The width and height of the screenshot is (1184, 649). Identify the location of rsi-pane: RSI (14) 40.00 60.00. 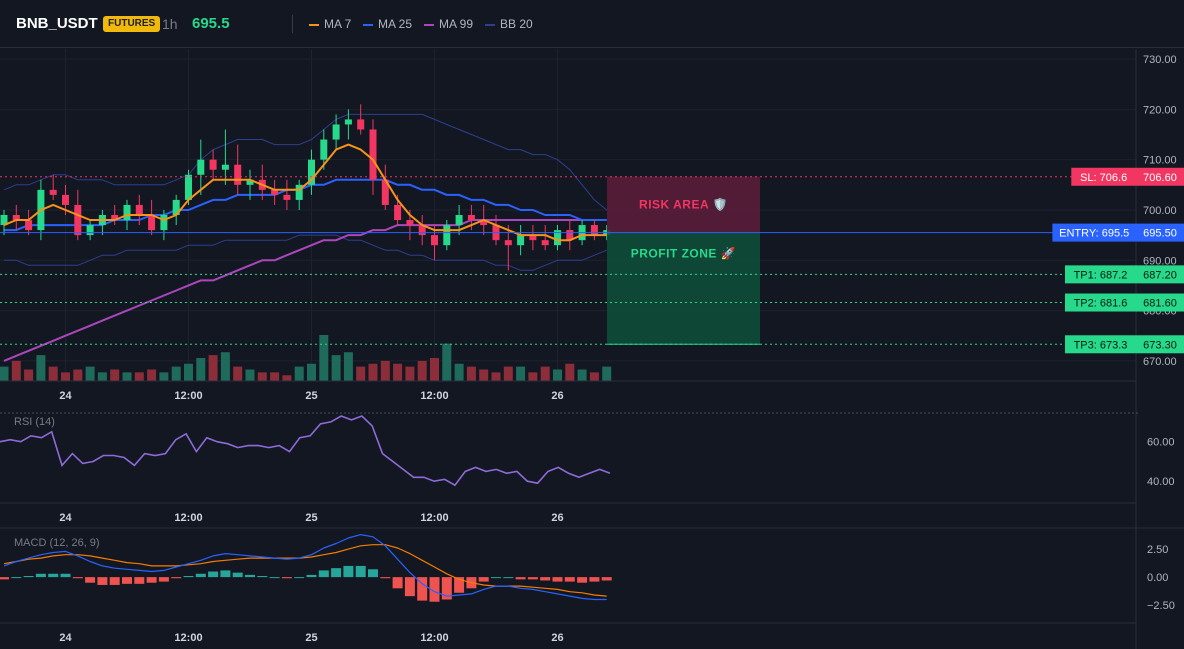
(587, 451).